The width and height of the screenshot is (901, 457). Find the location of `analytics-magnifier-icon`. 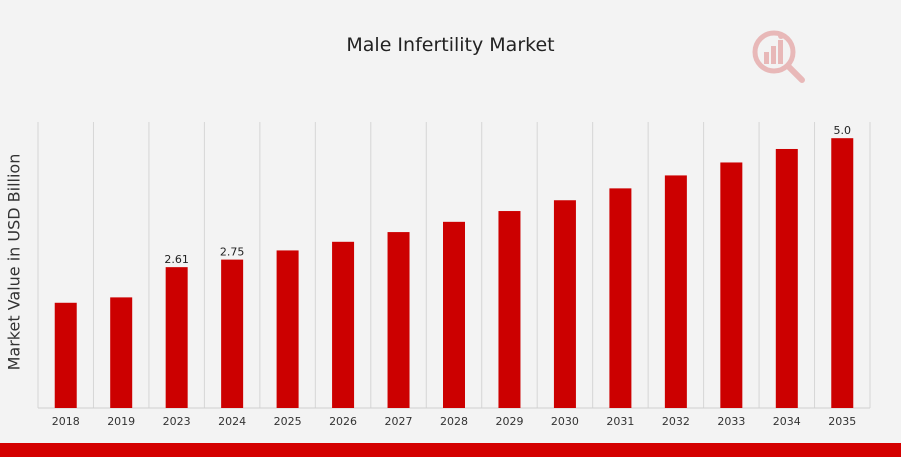

analytics-magnifier-icon is located at coordinates (778, 56).